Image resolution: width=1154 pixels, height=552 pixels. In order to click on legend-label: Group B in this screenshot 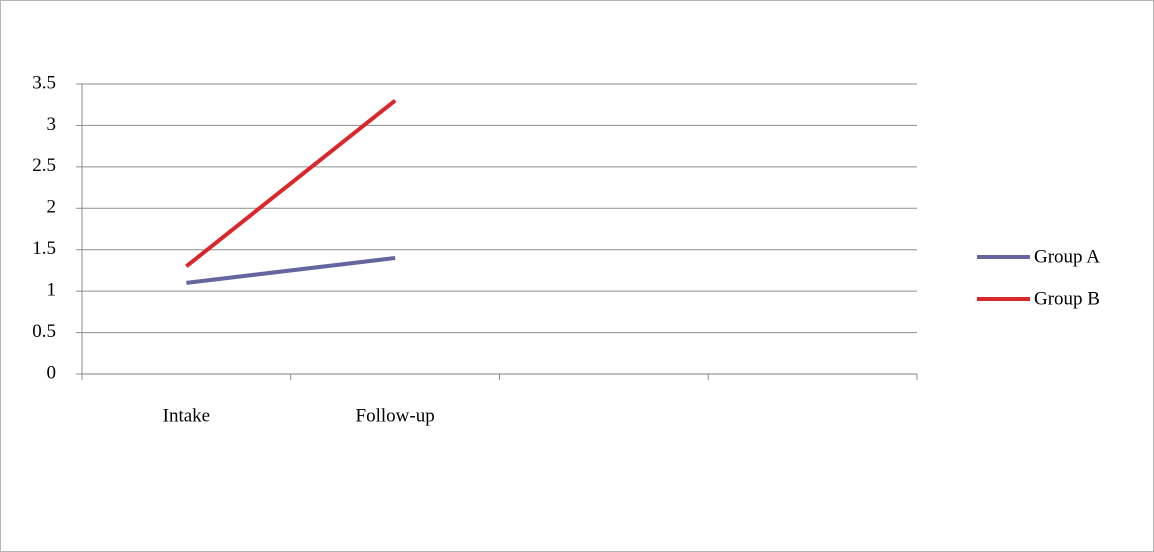, I will do `click(1067, 298)`.